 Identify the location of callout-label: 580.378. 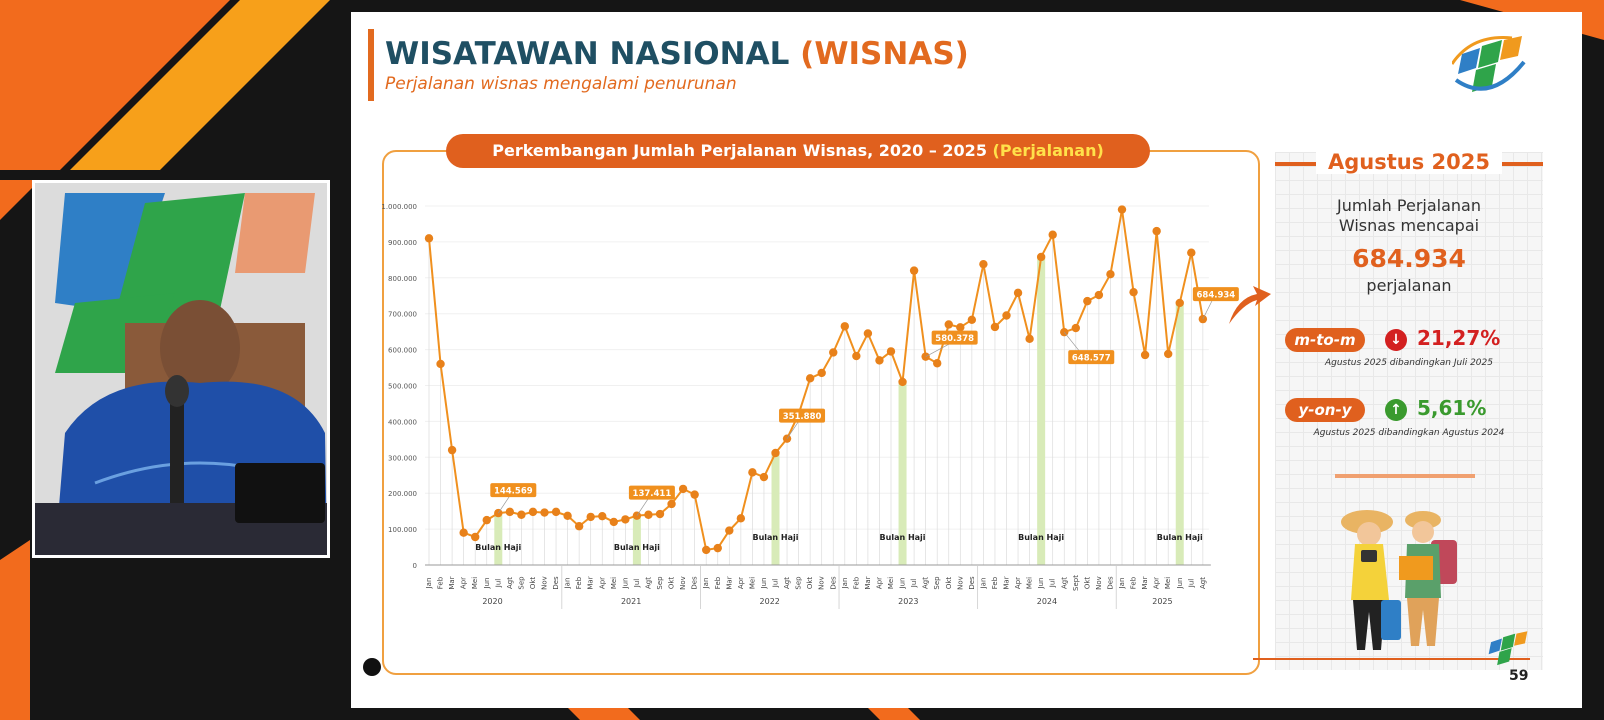
(954, 339).